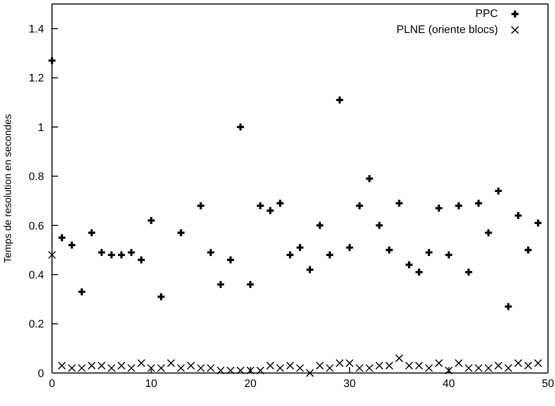 This screenshot has height=406, width=555. Describe the element at coordinates (8, 188) in the screenshot. I see `y-axis-title: Temps de resolution en secondes` at that location.